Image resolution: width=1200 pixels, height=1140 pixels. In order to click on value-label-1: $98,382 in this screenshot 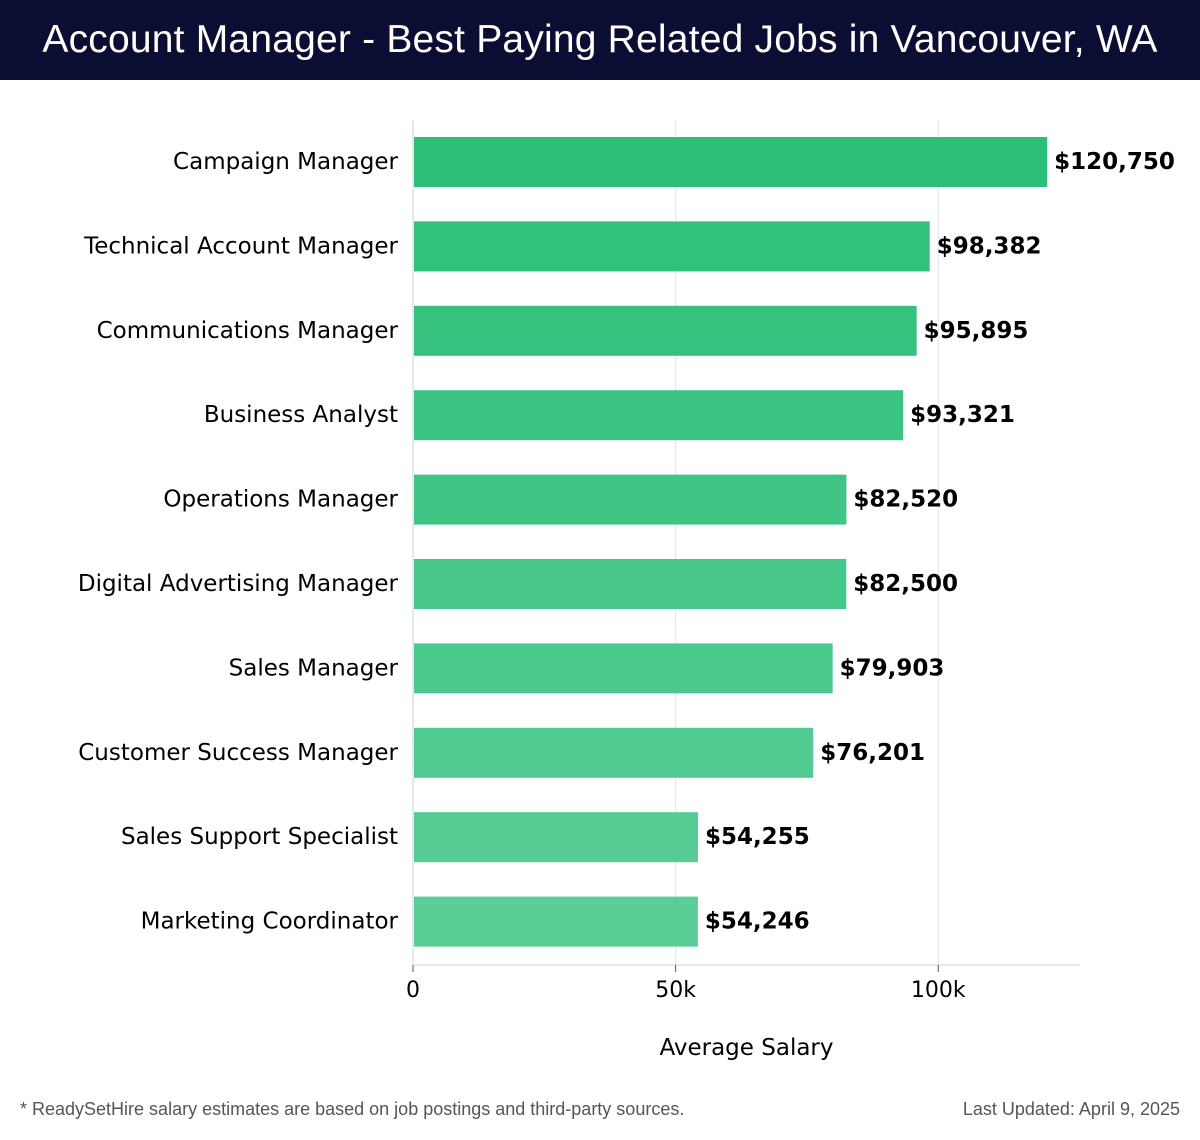, I will do `click(989, 246)`.